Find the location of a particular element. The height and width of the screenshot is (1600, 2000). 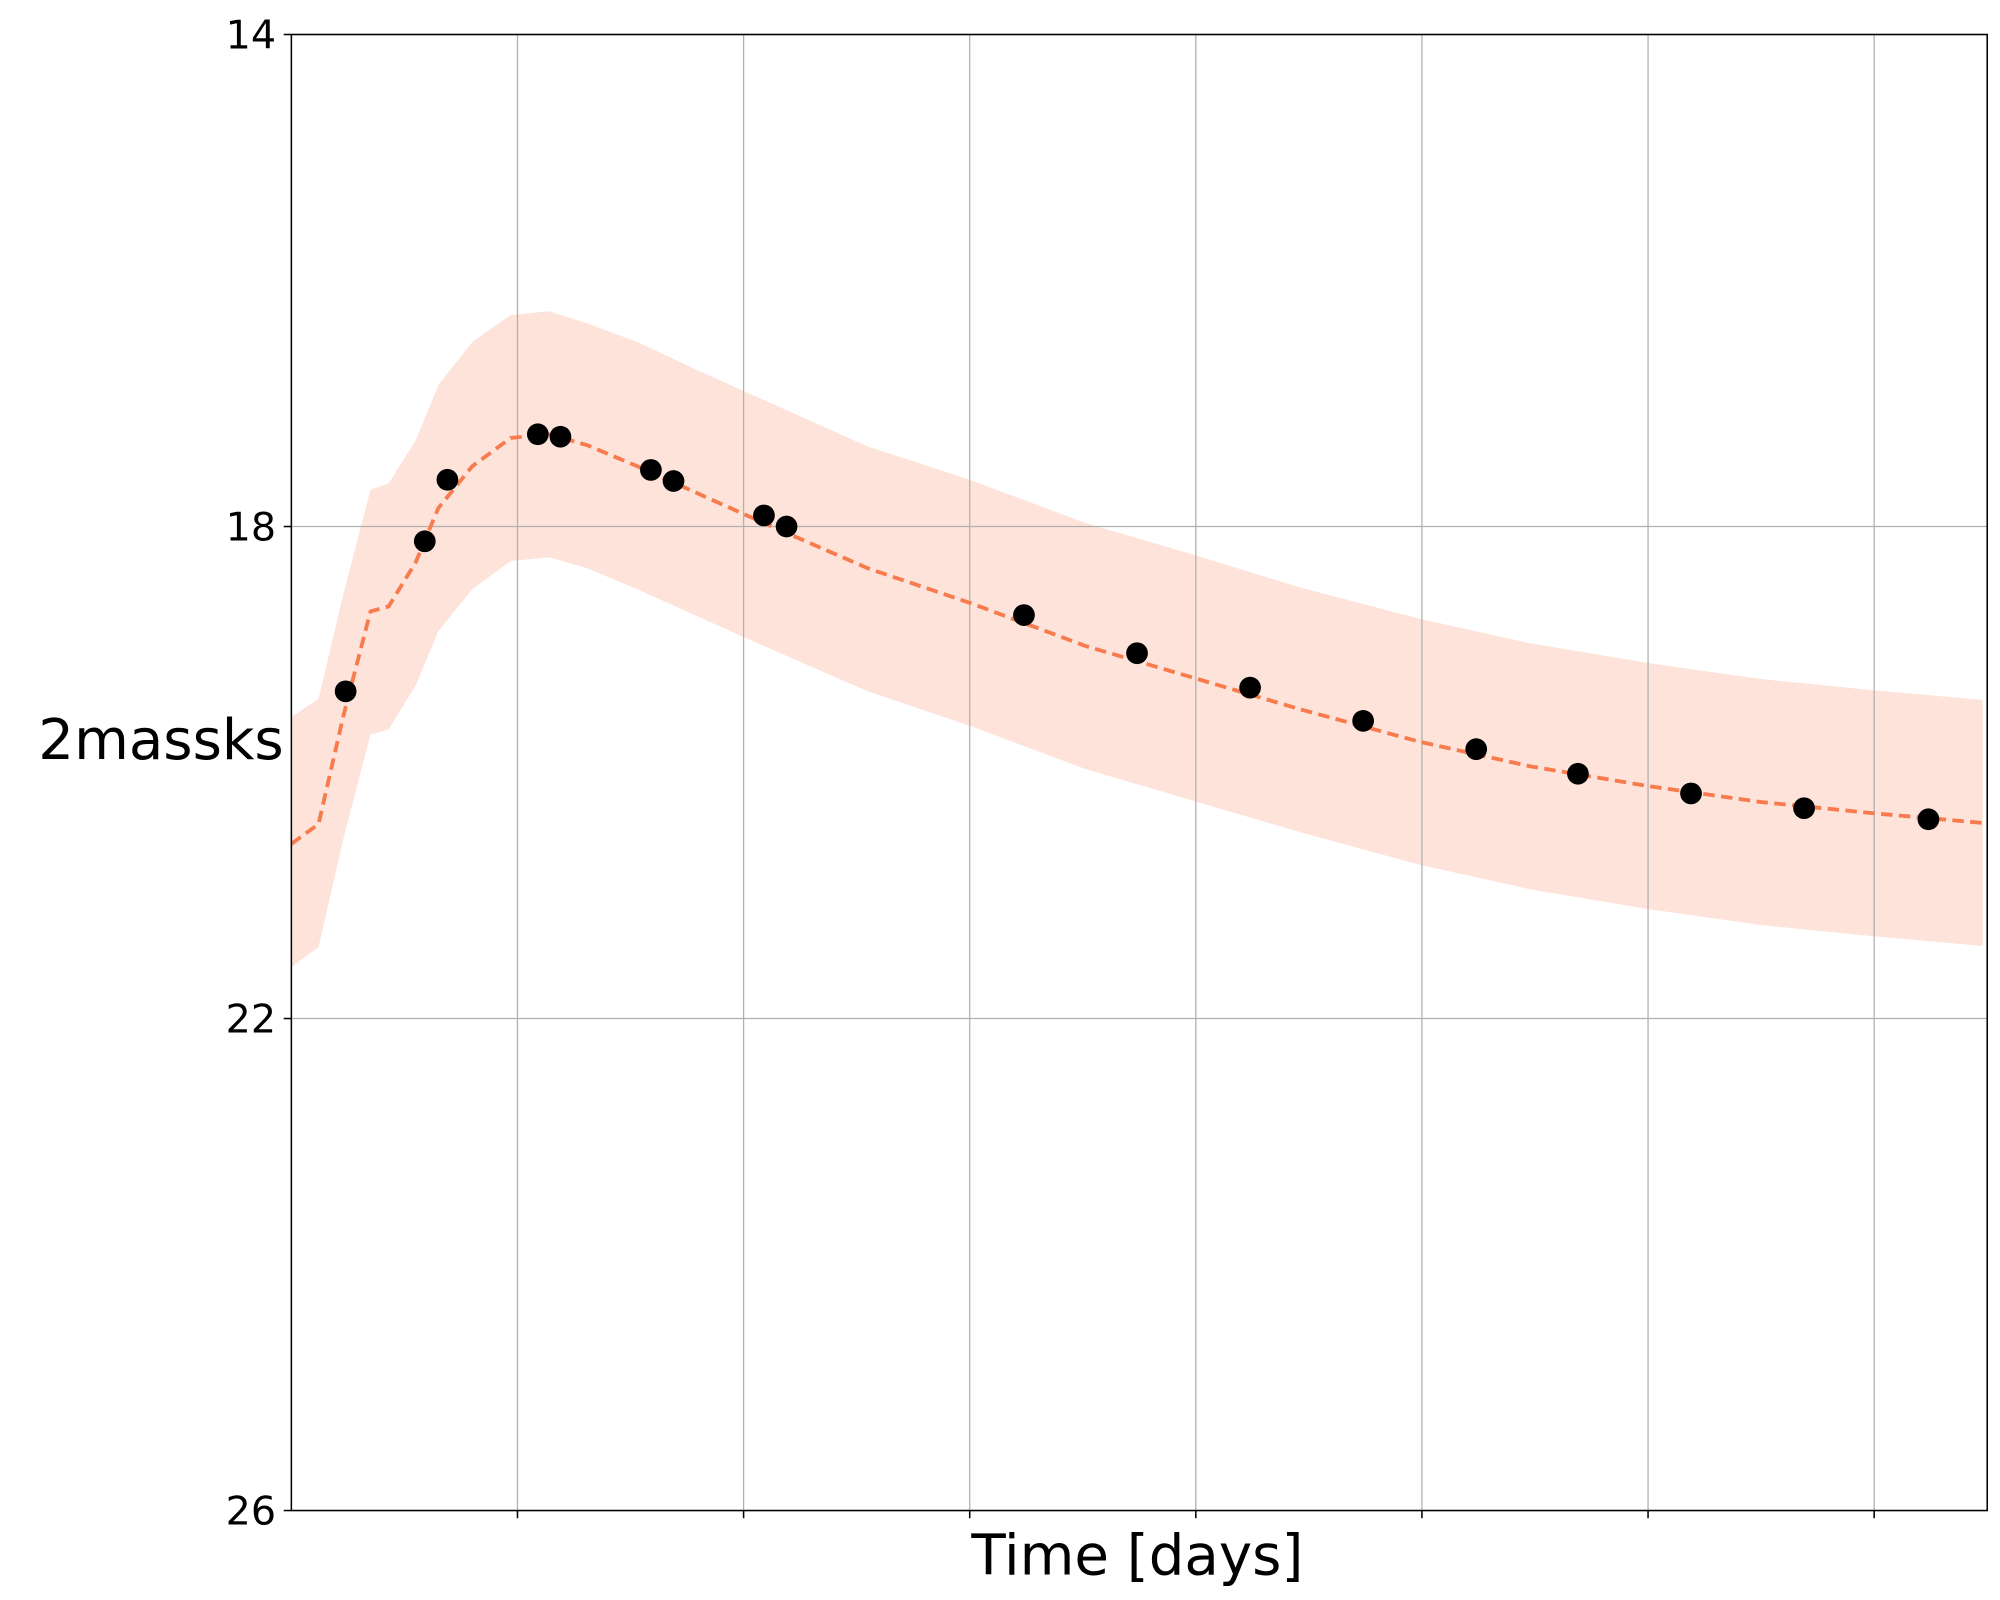

y-tick-label: 18 is located at coordinates (251, 528).